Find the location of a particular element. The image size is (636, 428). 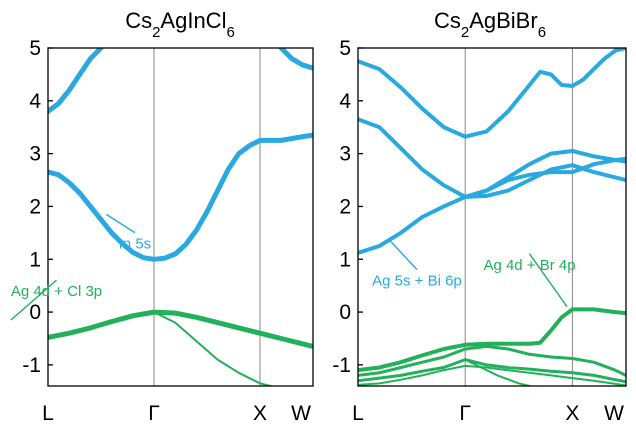

panel-title-cs2agincl6: Cs2AgInCl6 is located at coordinates (180, 24).